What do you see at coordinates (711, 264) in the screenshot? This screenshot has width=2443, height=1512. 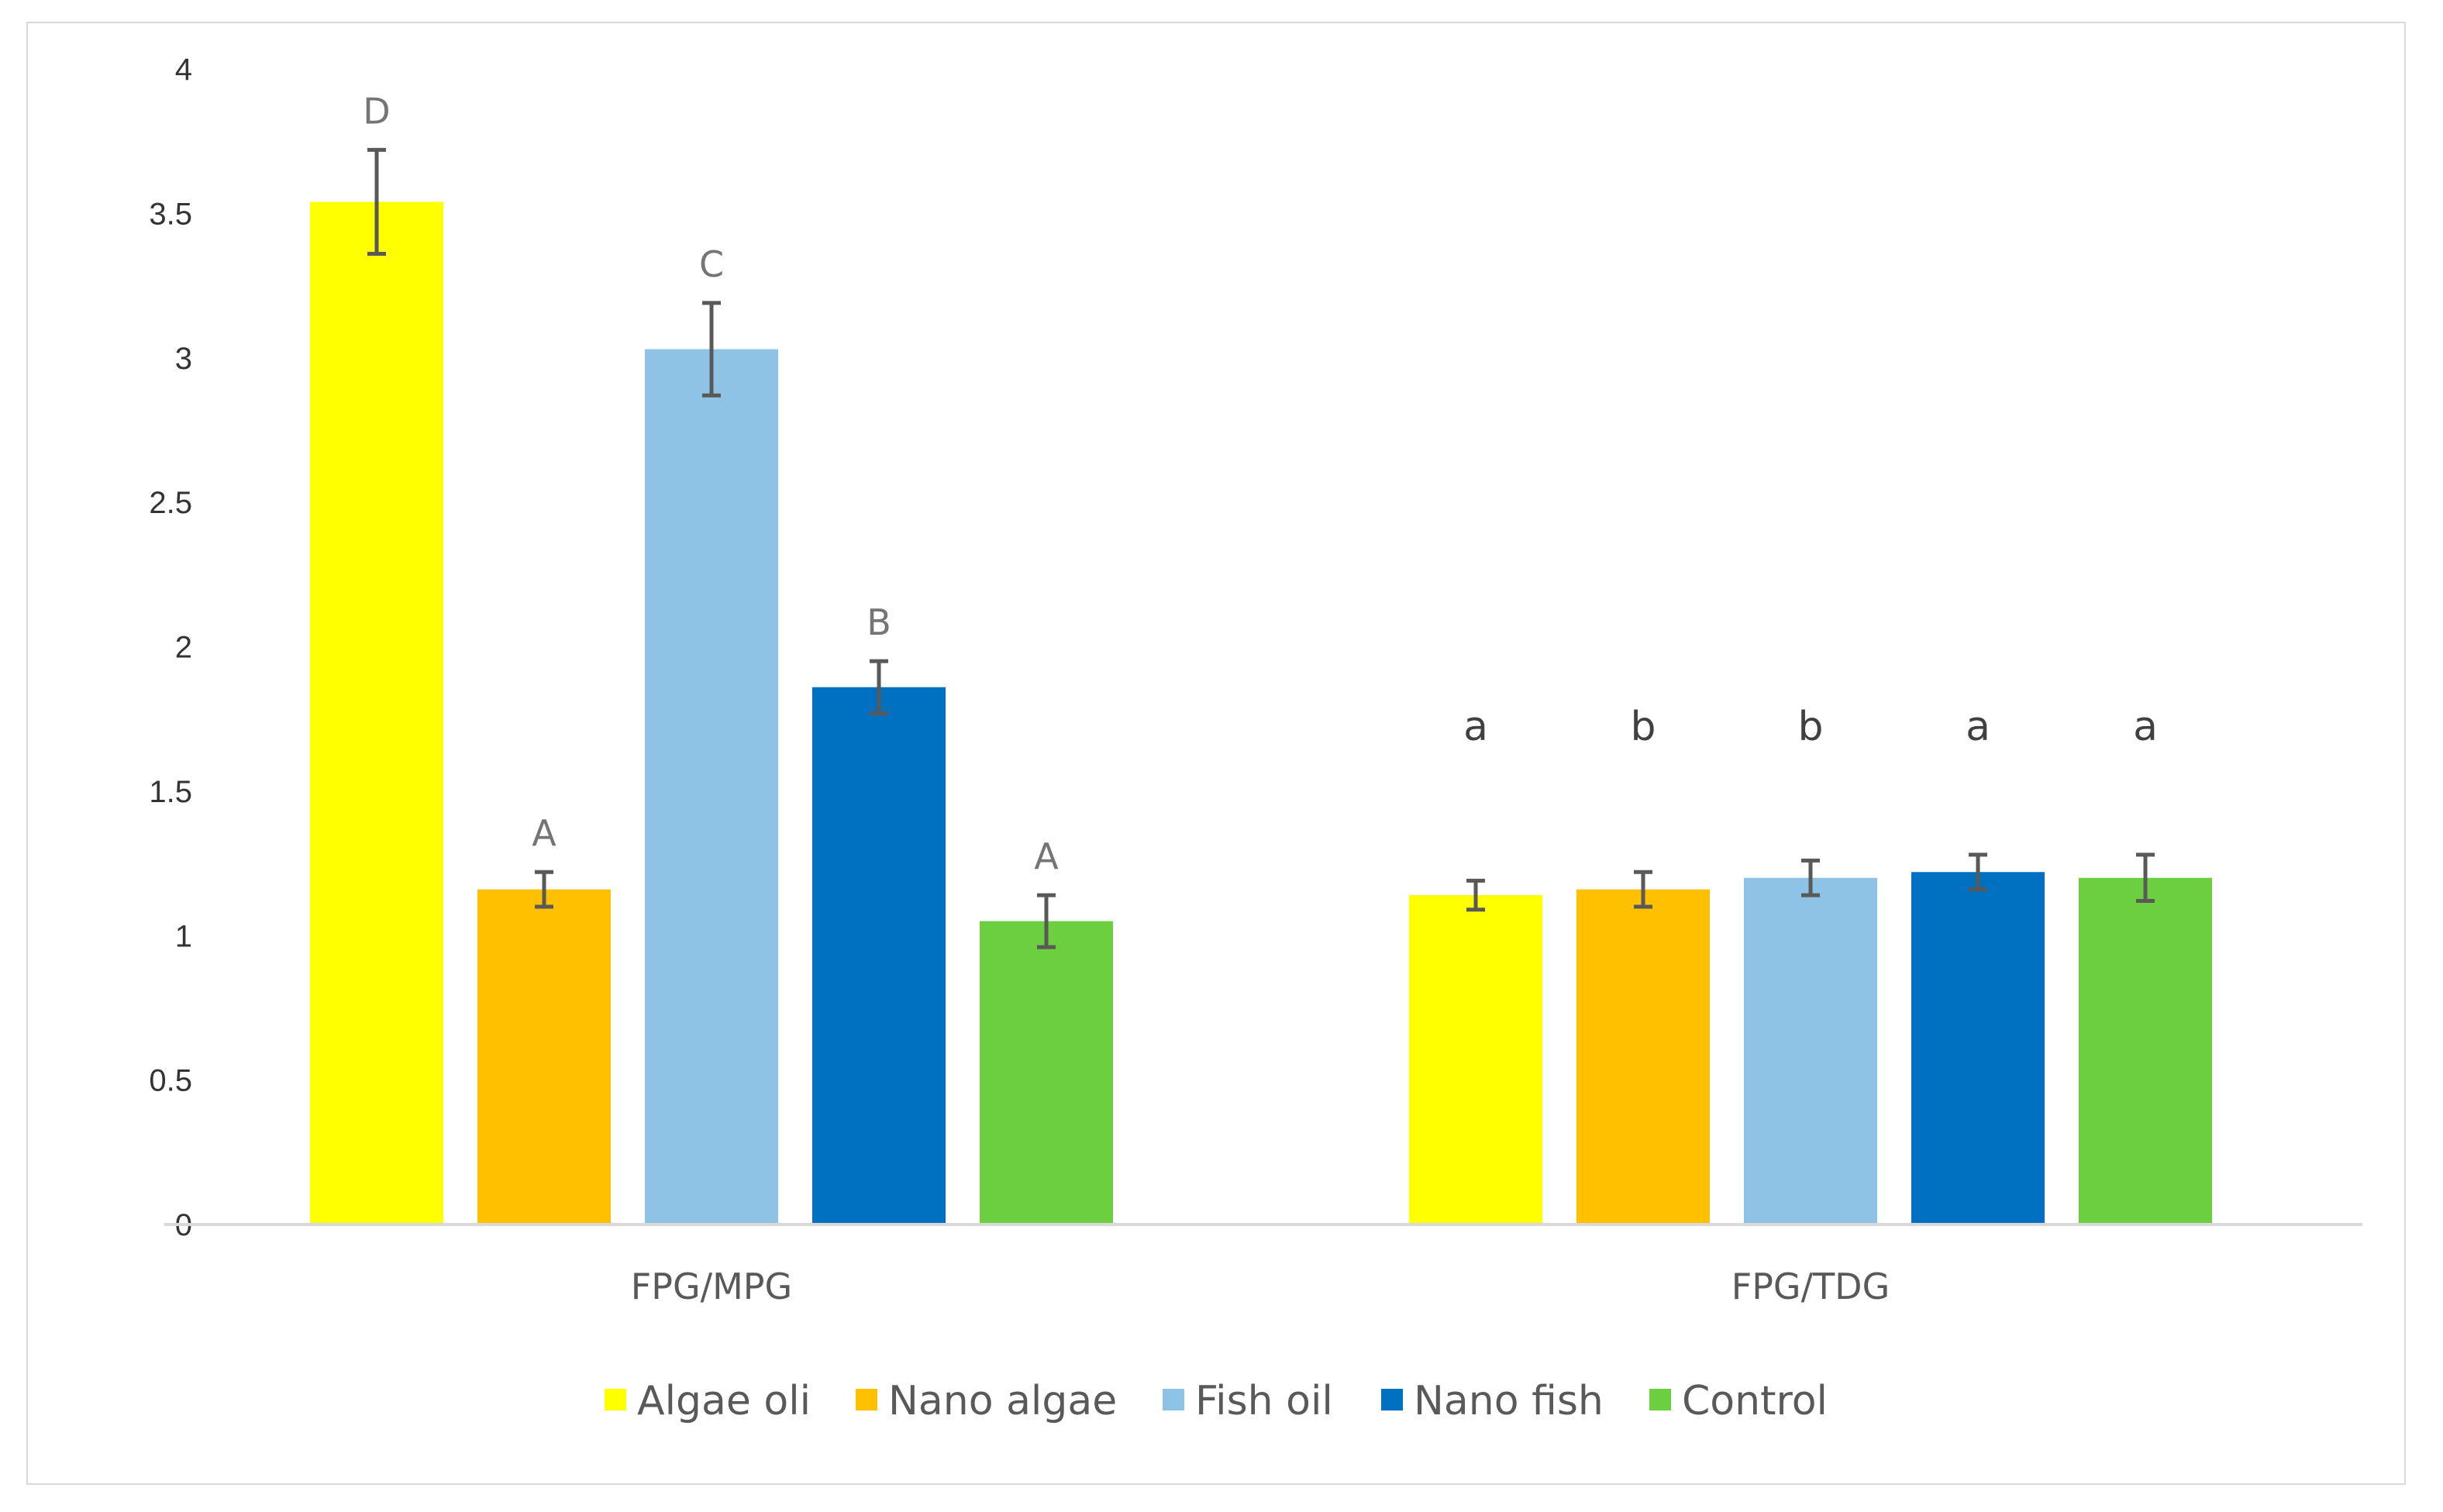 I see `significance-label: C` at bounding box center [711, 264].